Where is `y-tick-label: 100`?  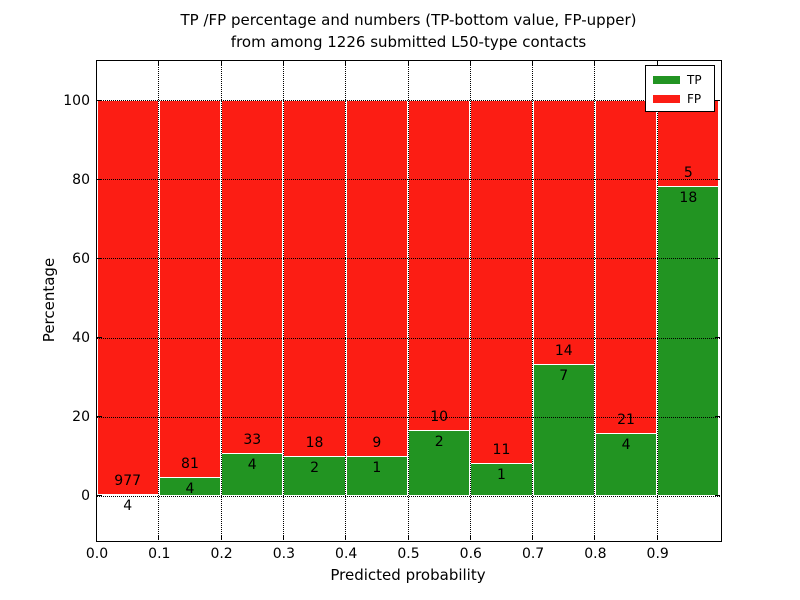 y-tick-label: 100 is located at coordinates (76, 100).